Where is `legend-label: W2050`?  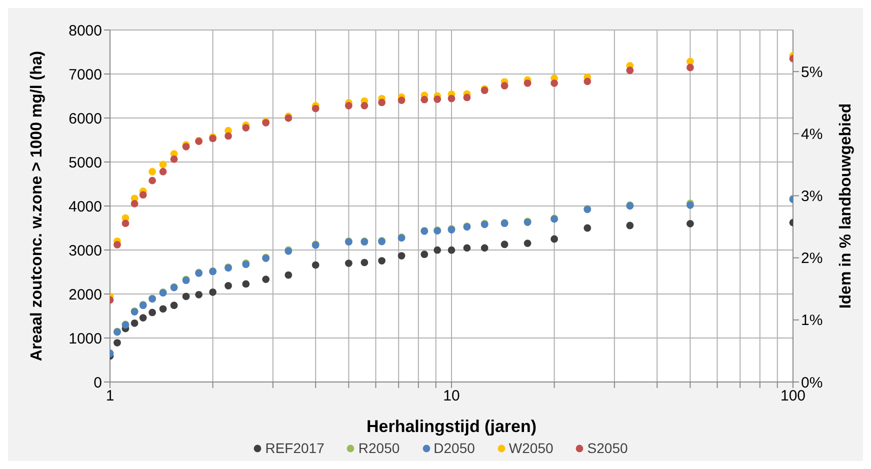
legend-label: W2050 is located at coordinates (531, 448).